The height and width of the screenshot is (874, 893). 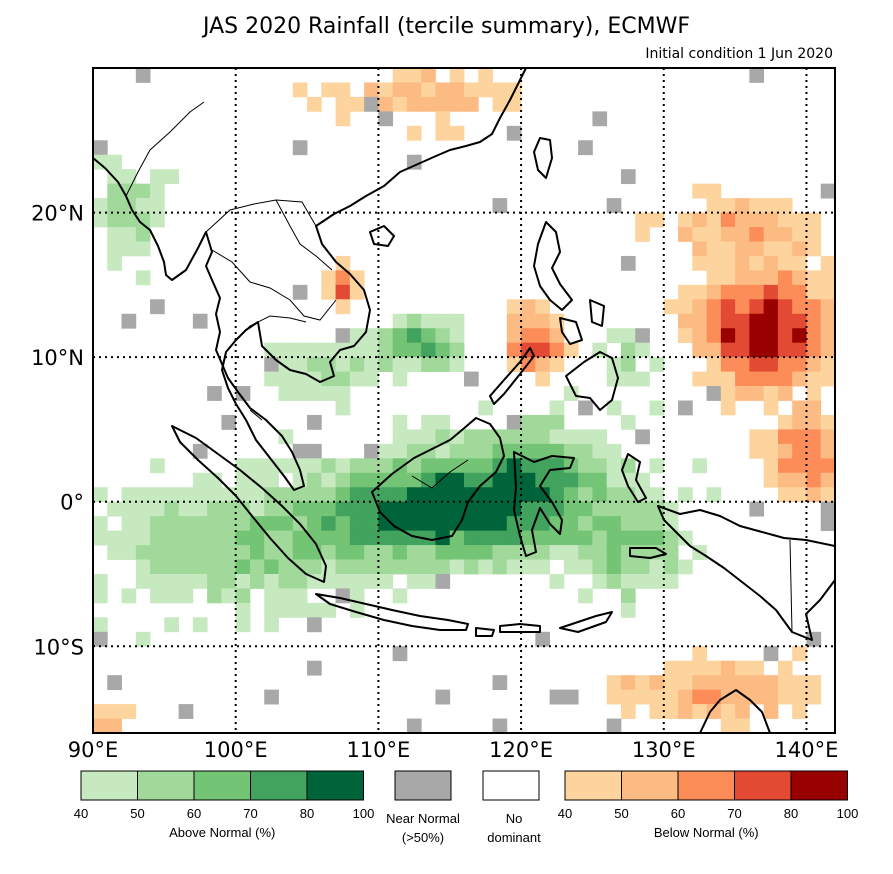 I want to click on no-dominant-caption-sub: dominant, so click(x=514, y=837).